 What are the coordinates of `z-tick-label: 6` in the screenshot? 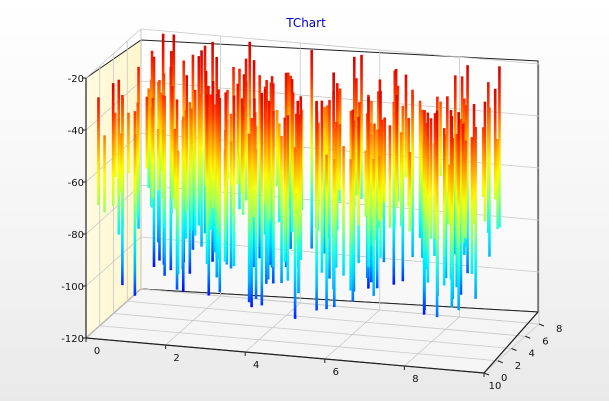 It's located at (545, 341).